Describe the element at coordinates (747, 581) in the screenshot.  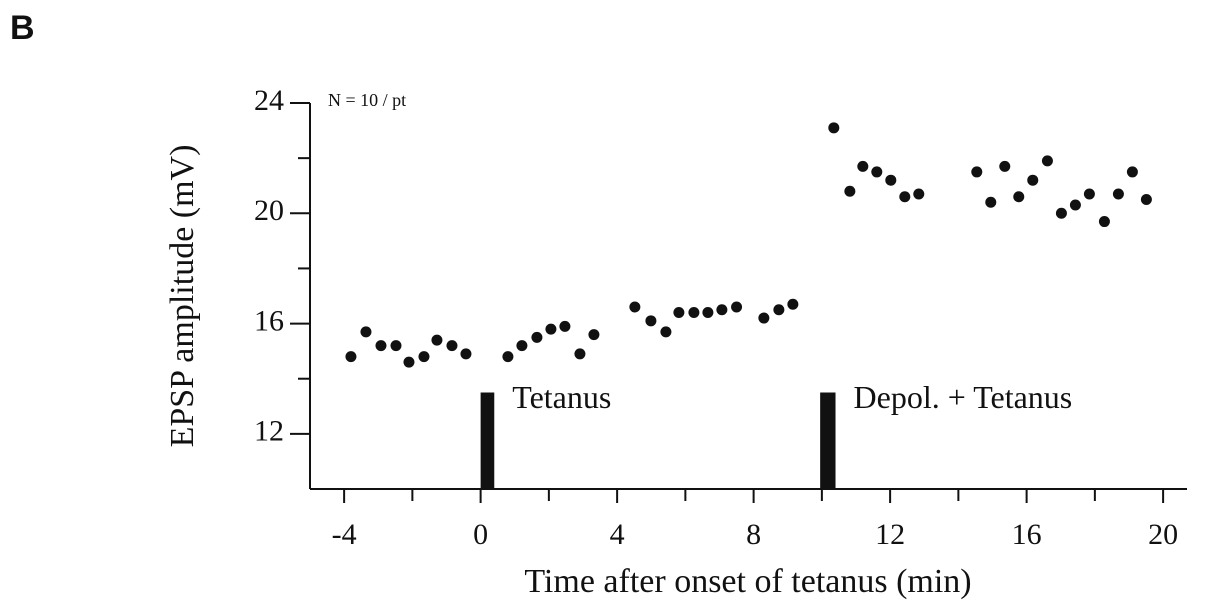
I see `x-axis-label: Time after onset of tetanus (min)` at that location.